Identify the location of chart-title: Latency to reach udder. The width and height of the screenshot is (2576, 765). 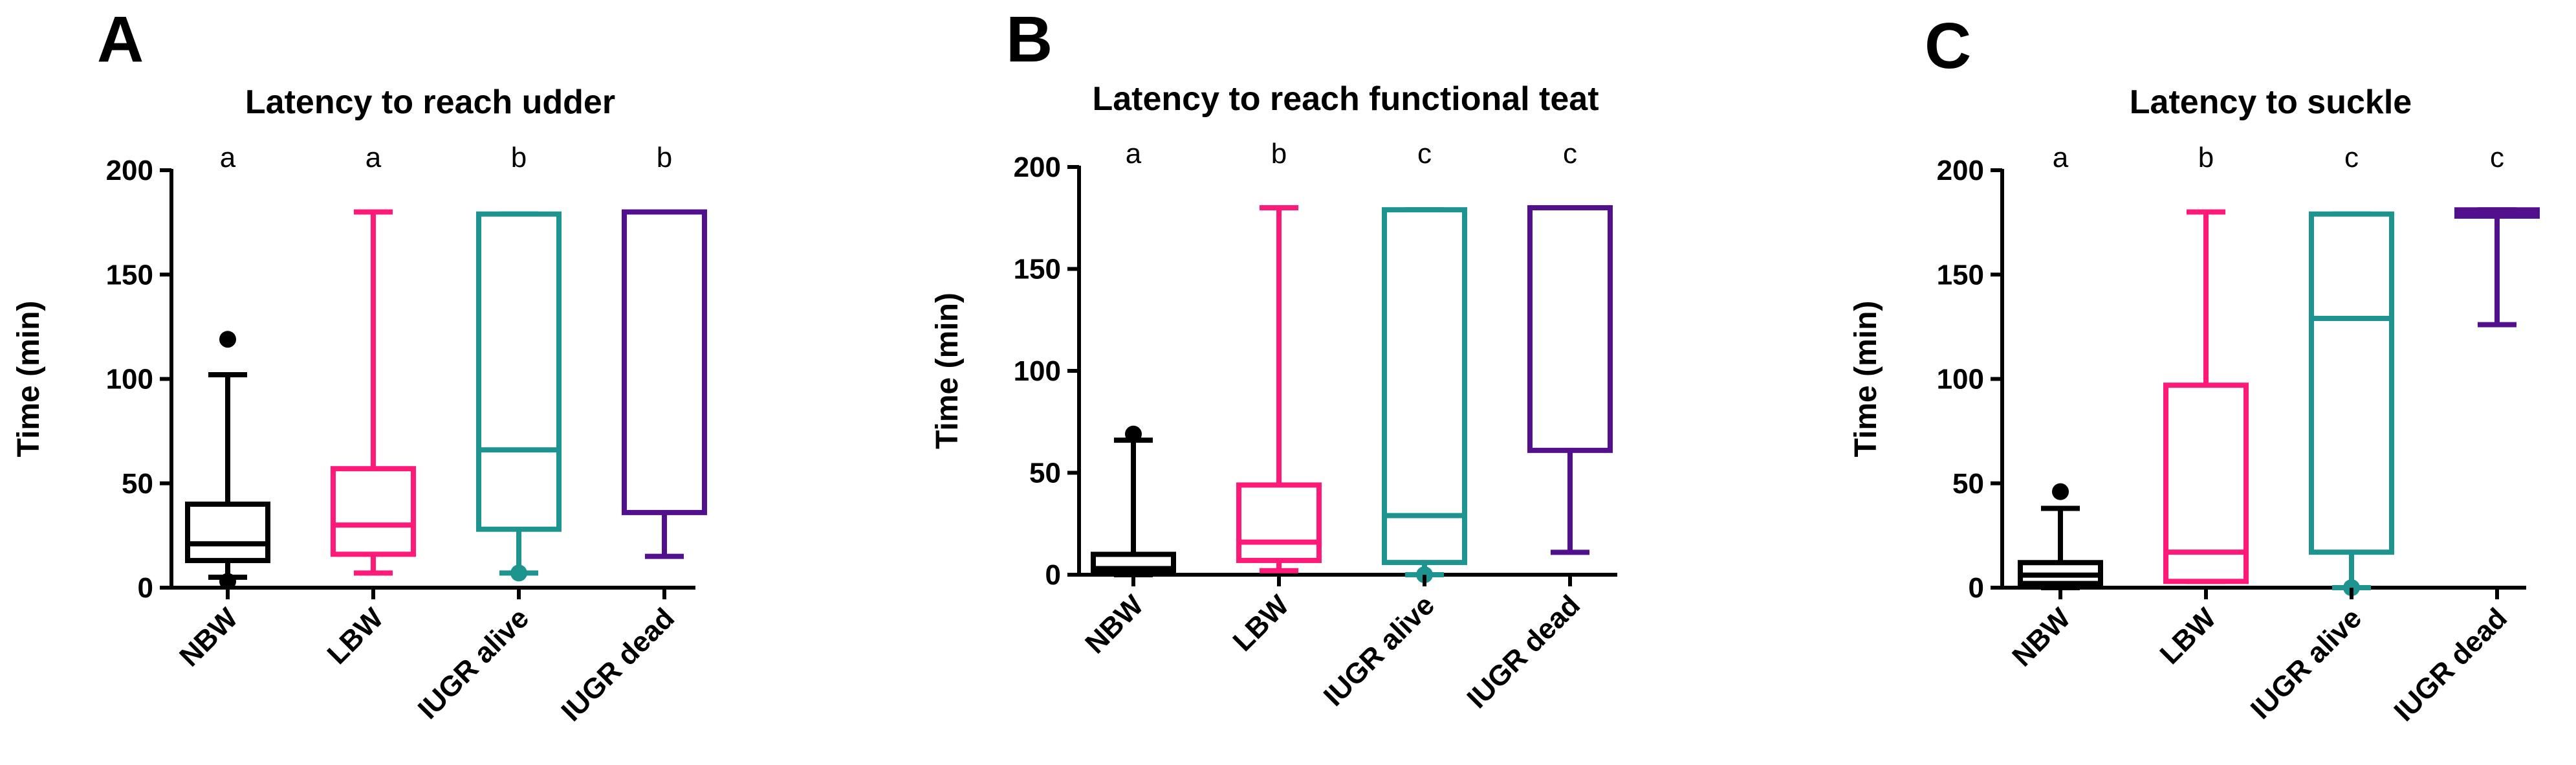
(430, 102).